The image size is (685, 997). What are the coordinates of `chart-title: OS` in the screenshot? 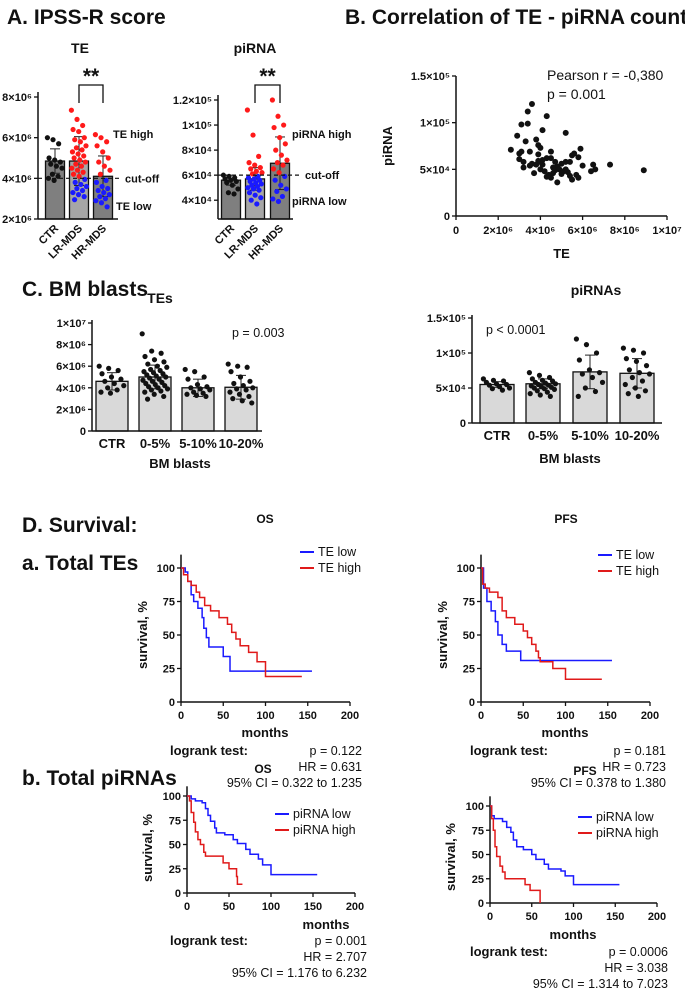 It's located at (262, 769).